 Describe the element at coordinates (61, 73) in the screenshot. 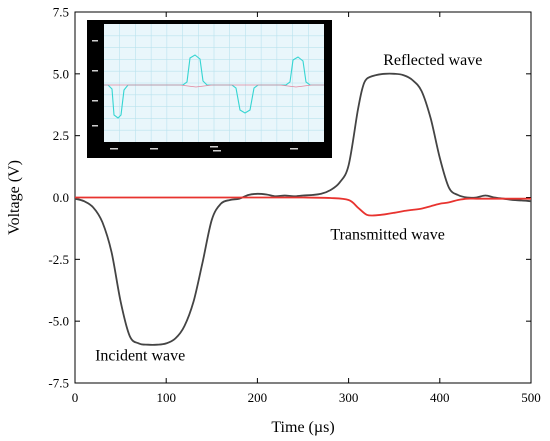

I see `y-tick-label: 5.0` at that location.